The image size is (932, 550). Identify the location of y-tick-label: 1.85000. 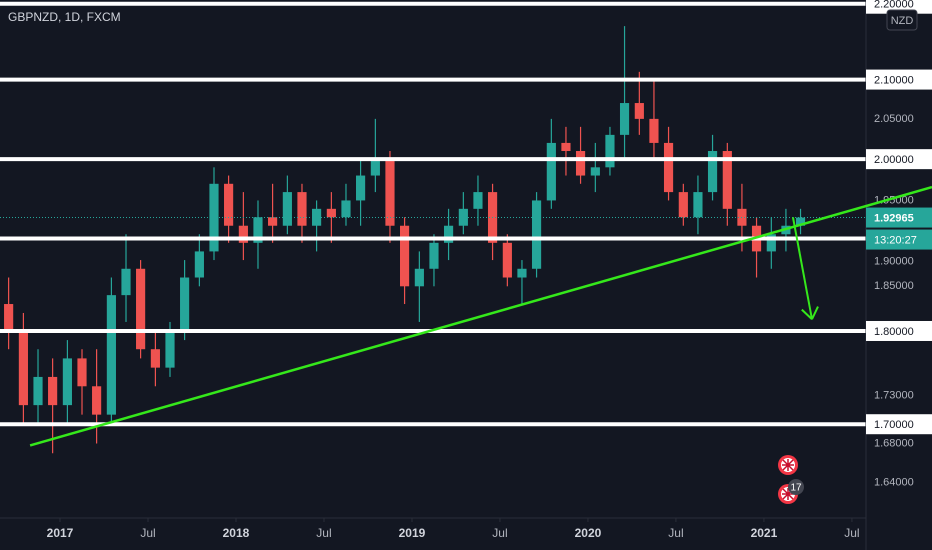
(894, 286).